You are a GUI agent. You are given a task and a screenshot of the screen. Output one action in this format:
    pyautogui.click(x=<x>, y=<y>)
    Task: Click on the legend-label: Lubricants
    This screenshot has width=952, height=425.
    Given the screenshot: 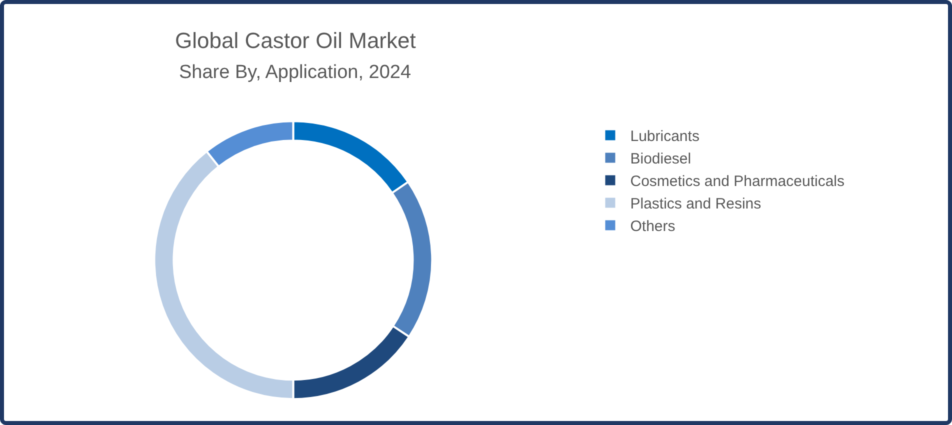 What is the action you would take?
    pyautogui.click(x=665, y=137)
    